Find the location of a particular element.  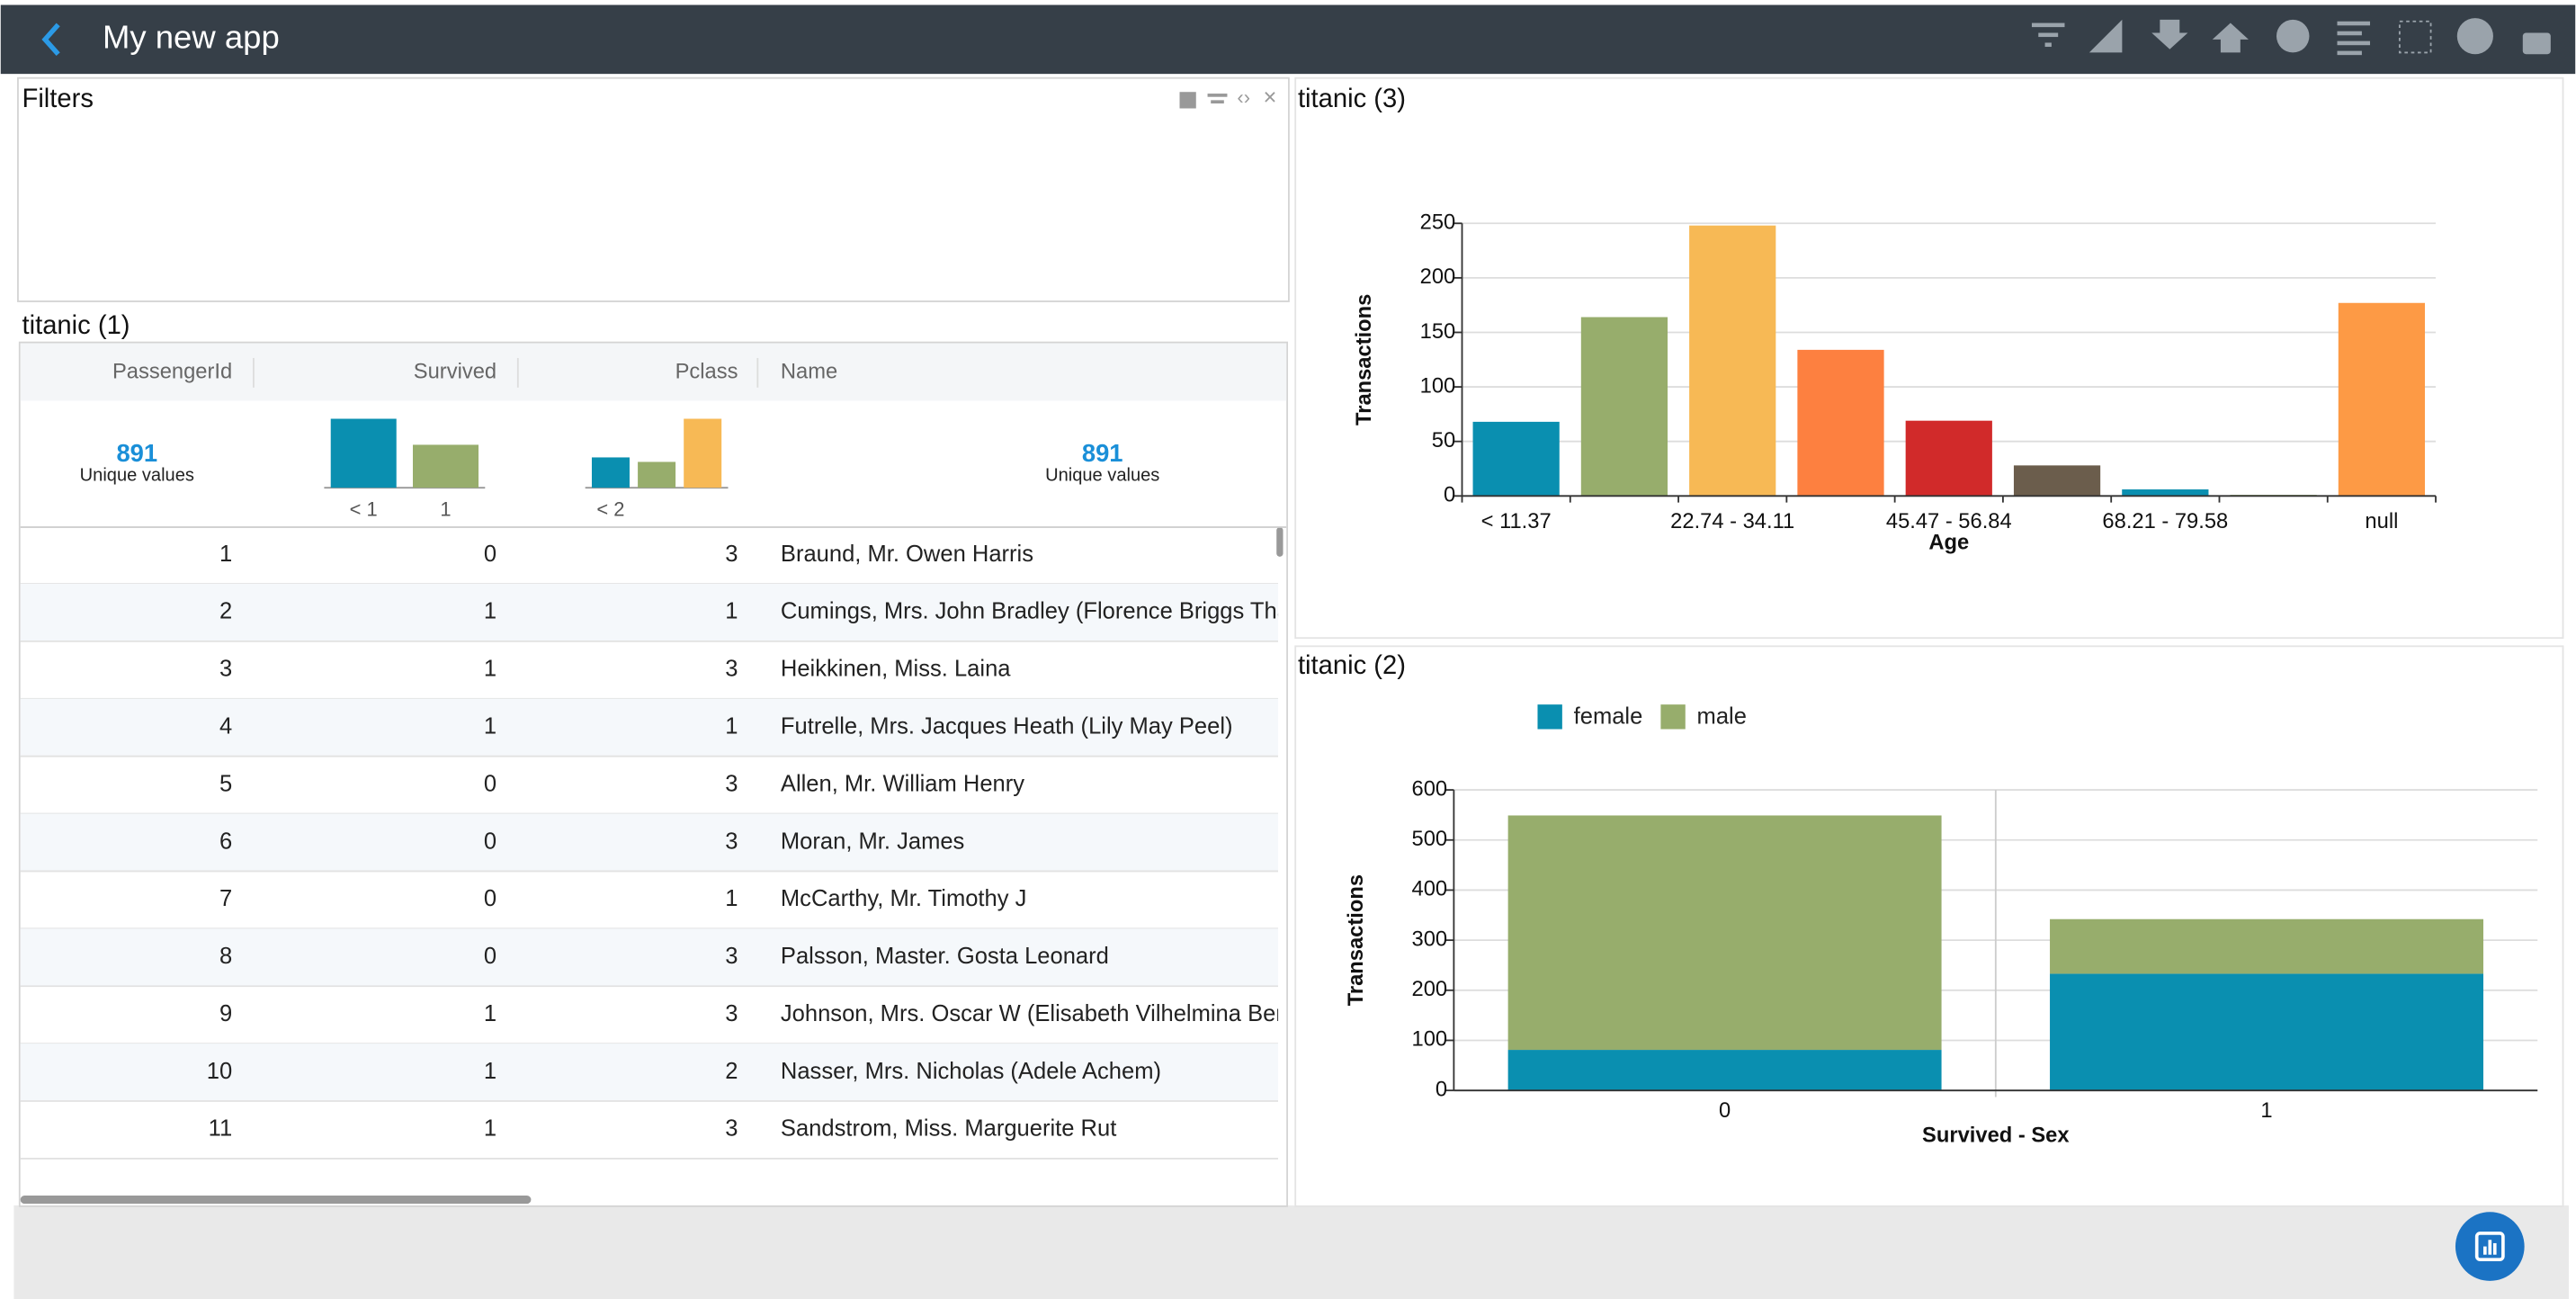

table-cell: Moran, Mr. James is located at coordinates (872, 841).